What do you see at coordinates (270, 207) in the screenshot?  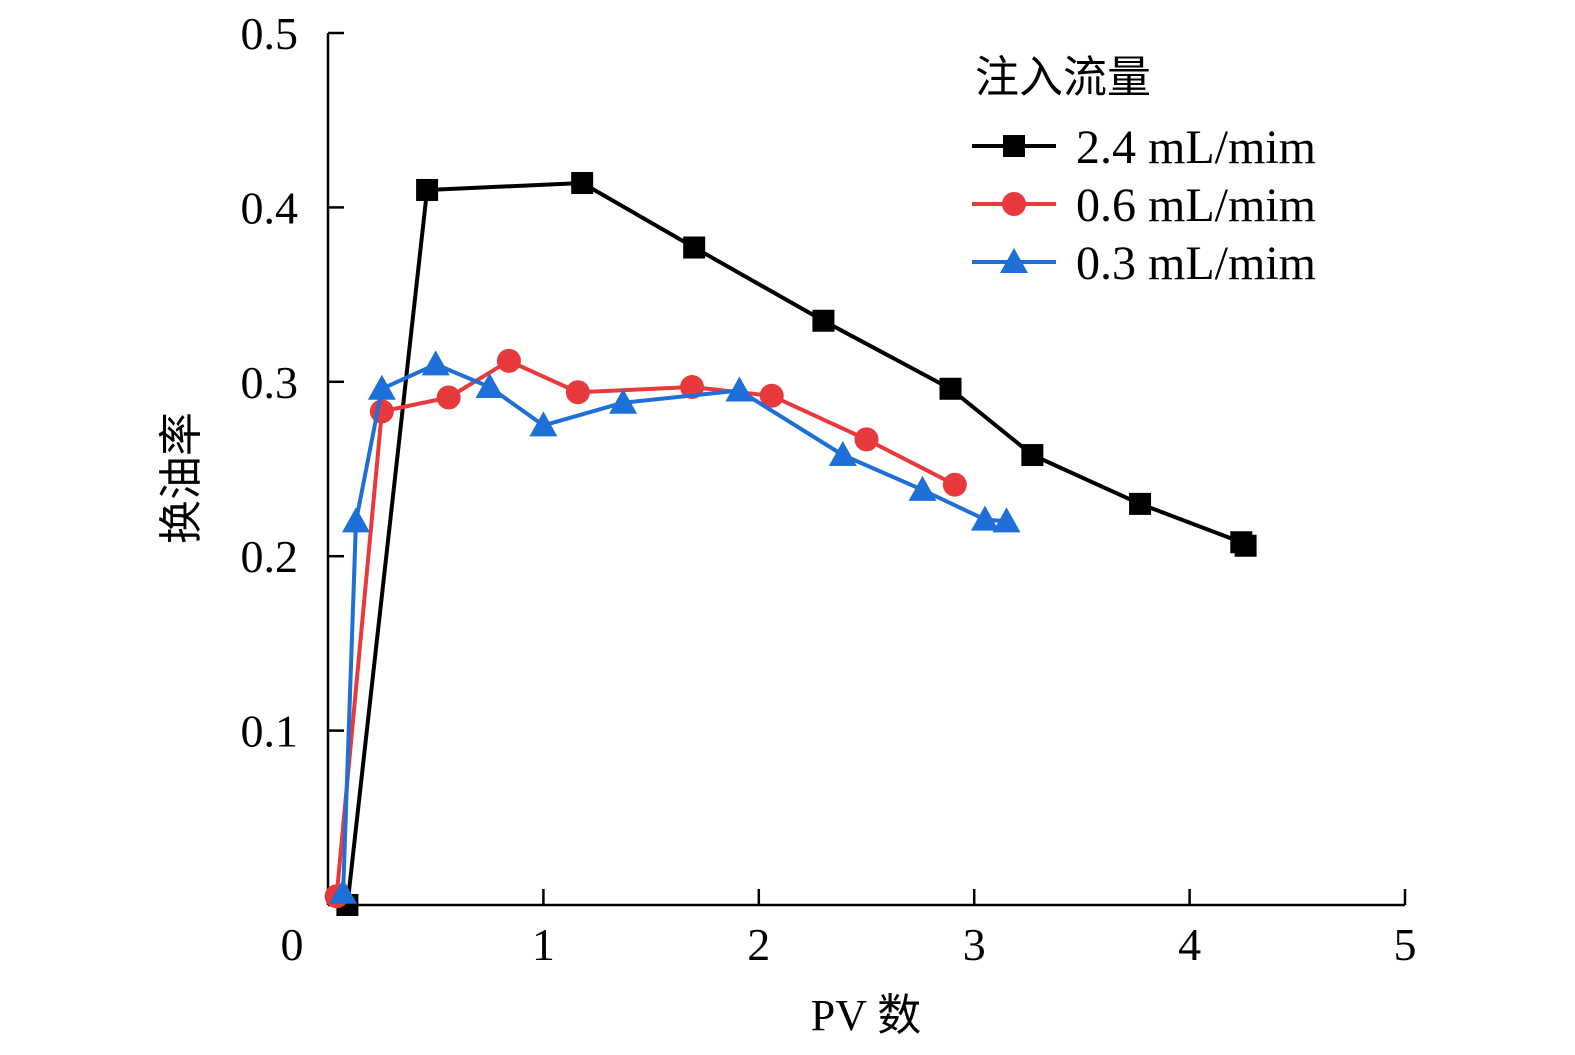 I see `y-tick-label: 0.4` at bounding box center [270, 207].